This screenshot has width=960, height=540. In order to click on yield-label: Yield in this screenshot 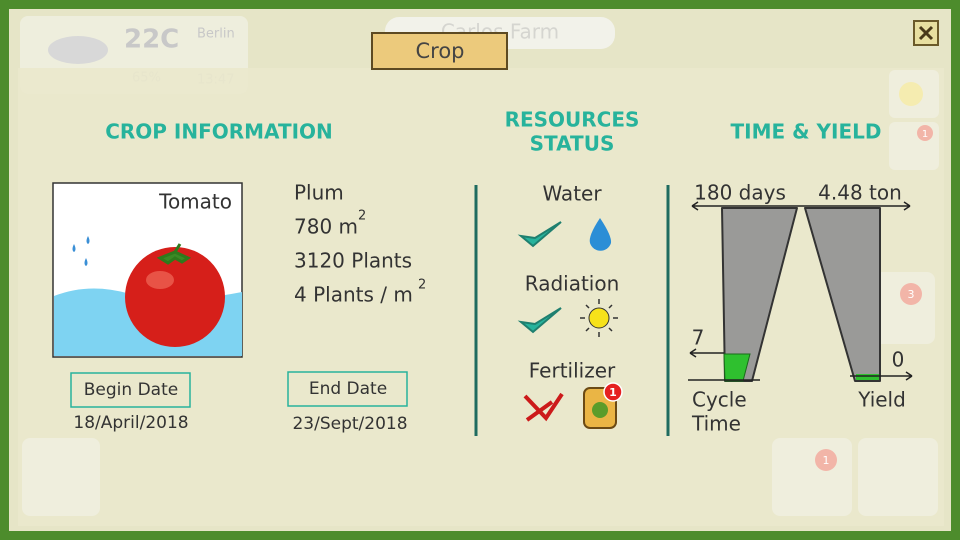, I will do `click(881, 400)`.